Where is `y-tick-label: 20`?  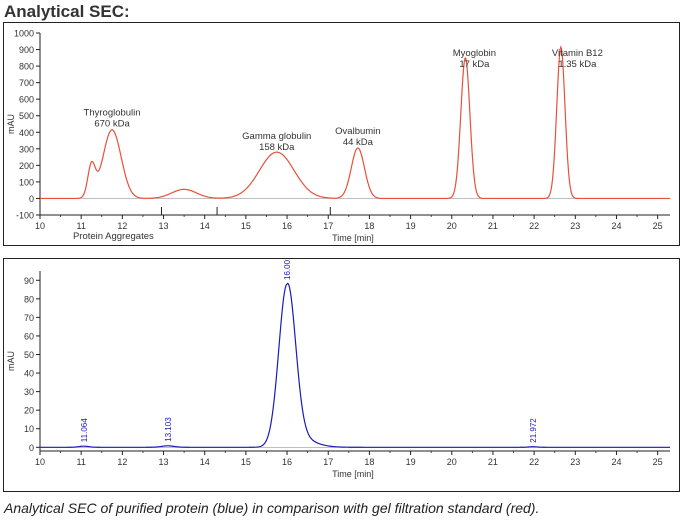 y-tick-label: 20 is located at coordinates (29, 411).